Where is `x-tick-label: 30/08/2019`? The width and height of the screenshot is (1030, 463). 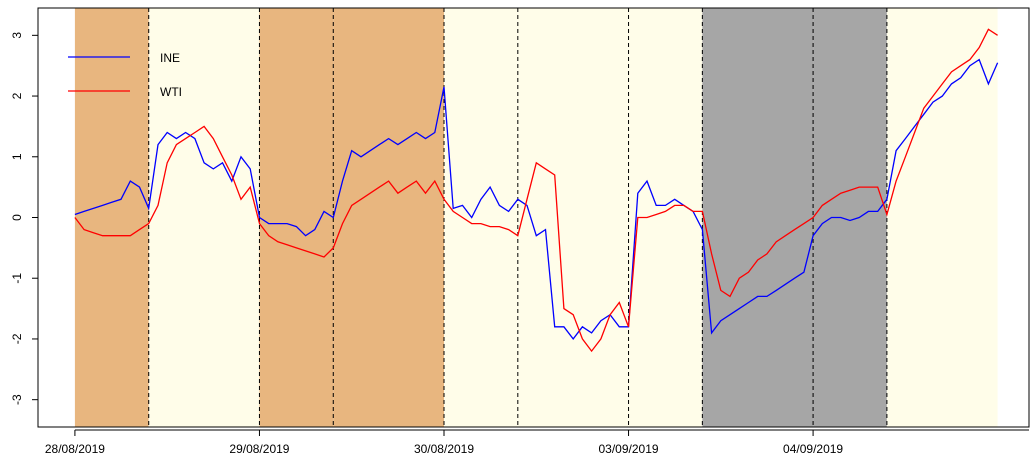 x-tick-label: 30/08/2019 is located at coordinates (444, 449).